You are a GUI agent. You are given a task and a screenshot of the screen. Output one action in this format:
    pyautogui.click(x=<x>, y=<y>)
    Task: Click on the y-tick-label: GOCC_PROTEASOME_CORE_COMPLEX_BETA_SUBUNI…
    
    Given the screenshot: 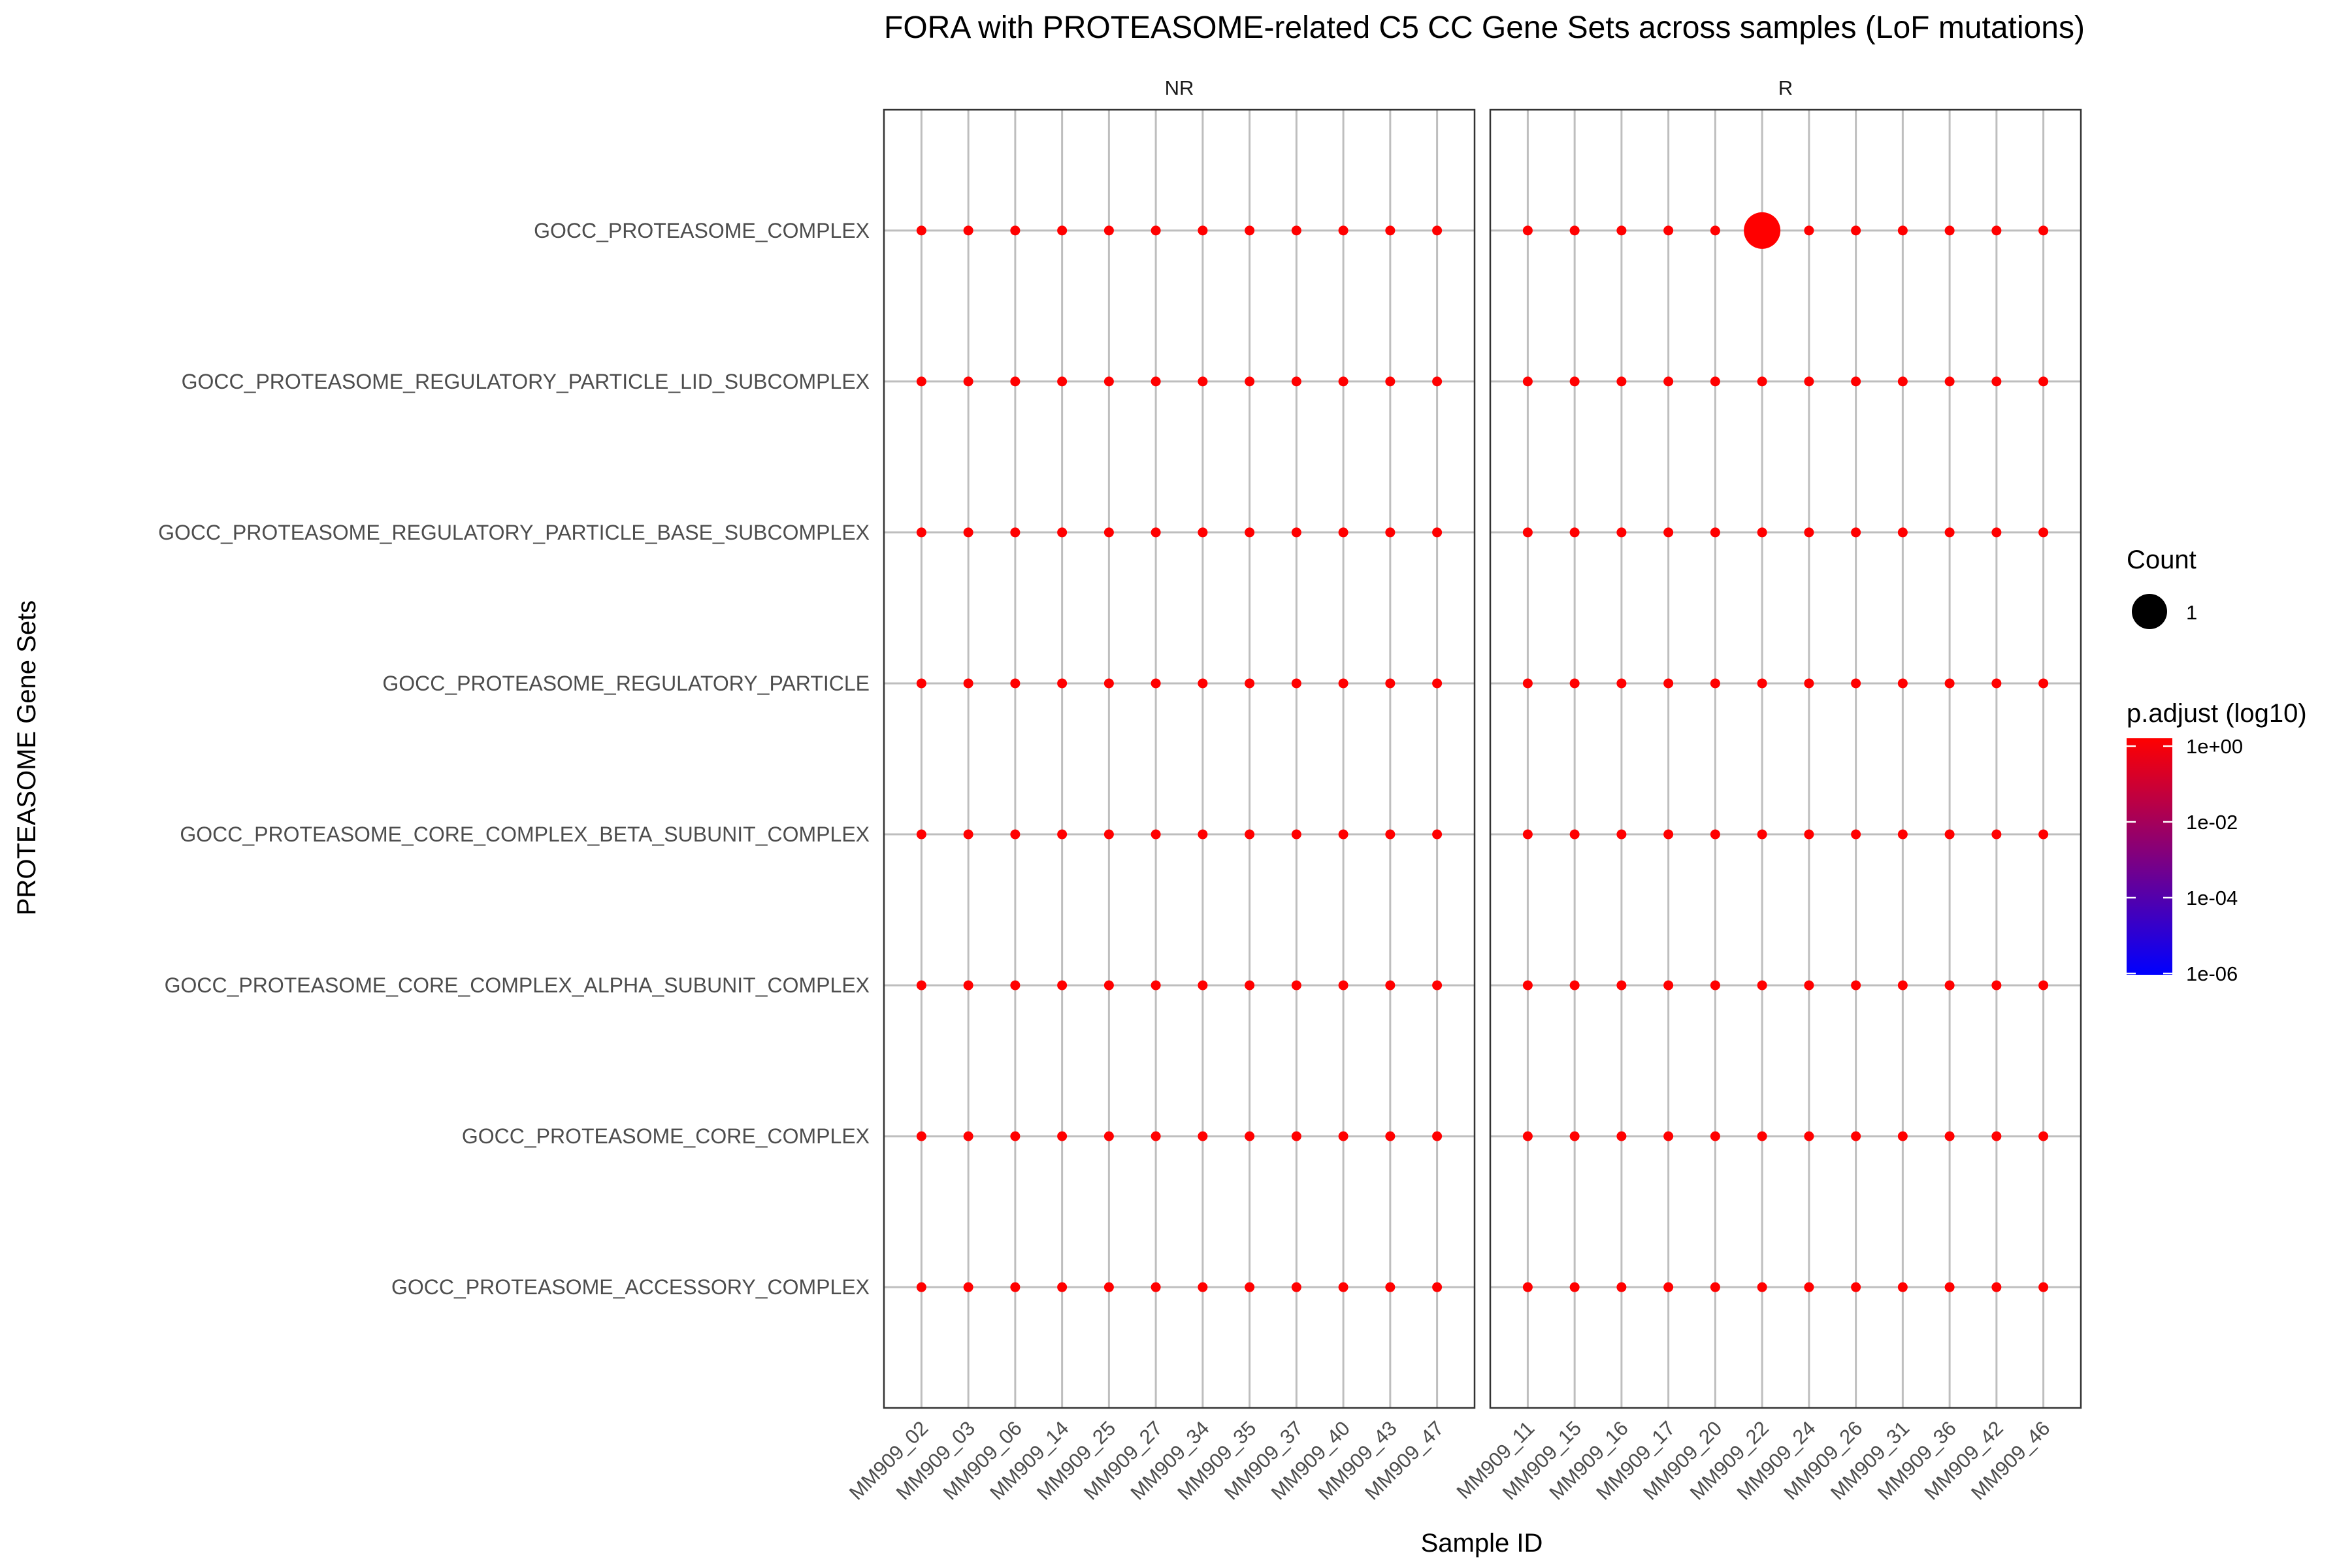 What is the action you would take?
    pyautogui.click(x=525, y=834)
    